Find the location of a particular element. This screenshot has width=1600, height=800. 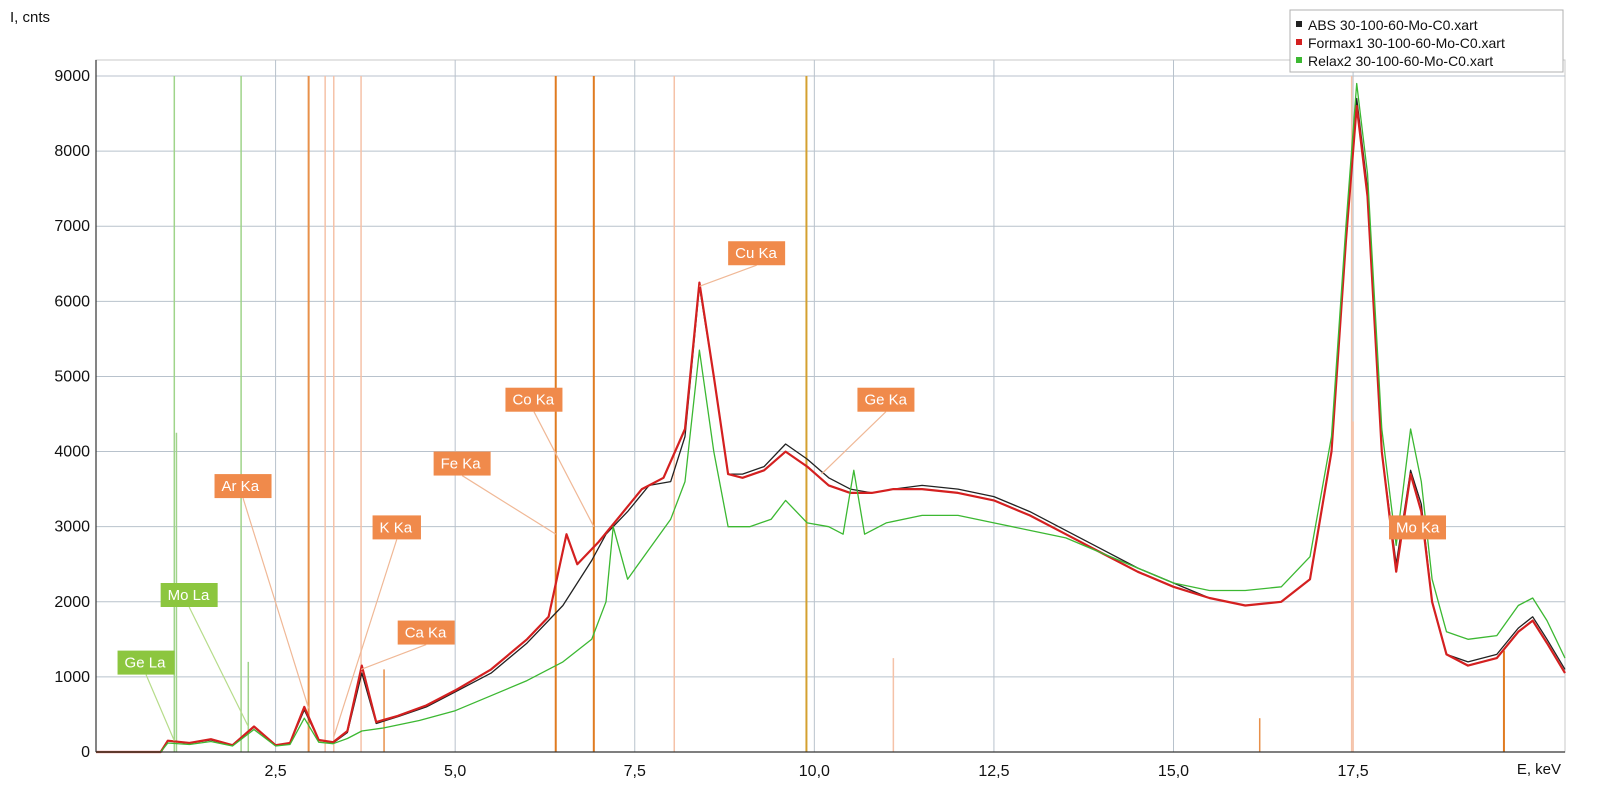

x-tick-label: 7,5 is located at coordinates (635, 771).